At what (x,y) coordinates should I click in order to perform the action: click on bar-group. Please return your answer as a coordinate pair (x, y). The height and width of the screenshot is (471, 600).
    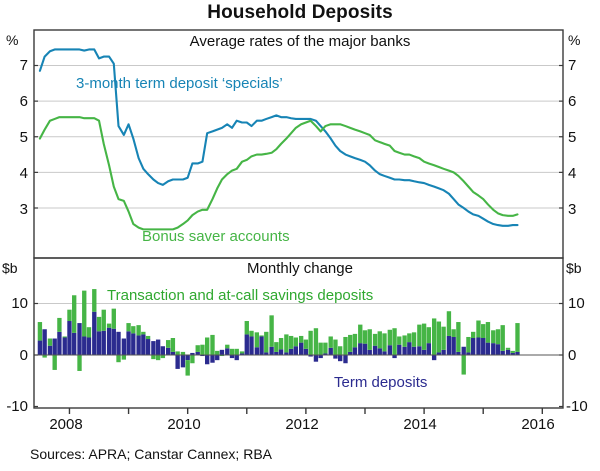
    Looking at the image, I should click on (278, 332).